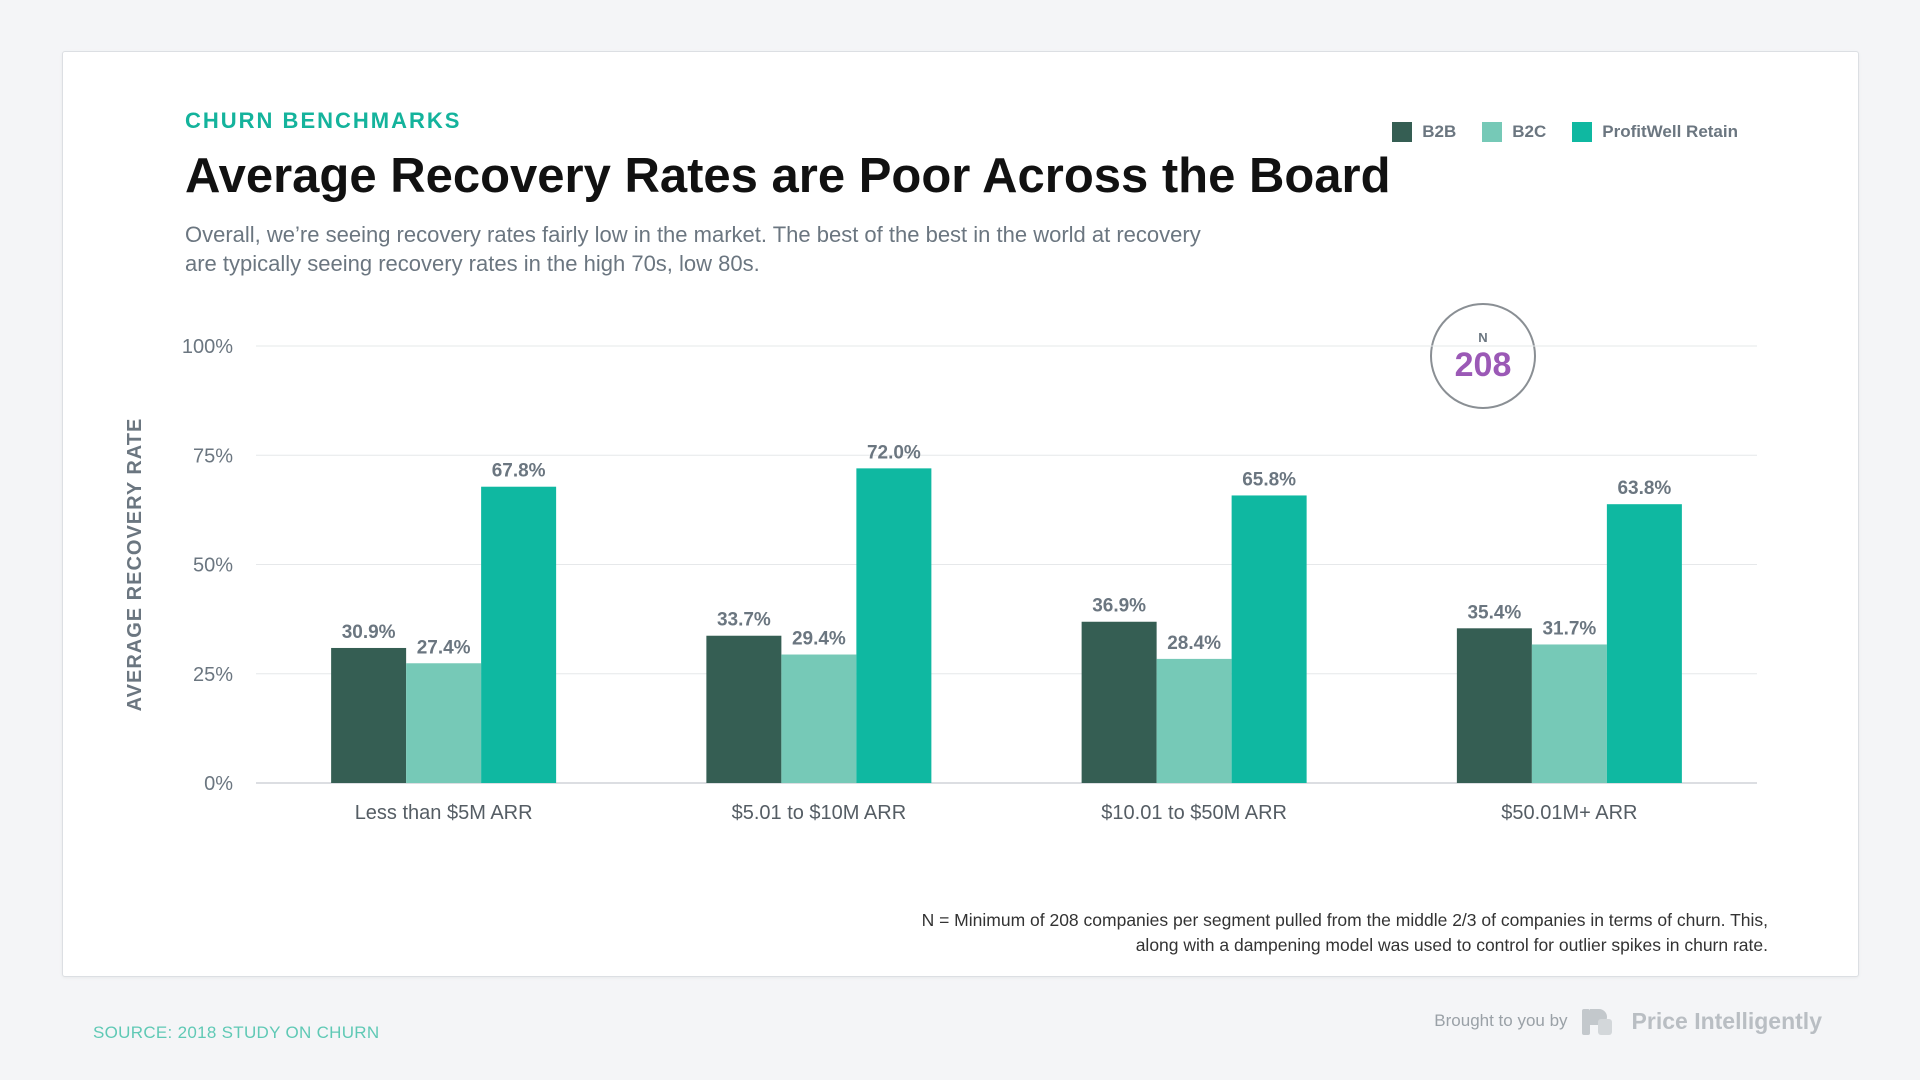 The image size is (1920, 1080). I want to click on legend-item-retain: ProfitWell Retain, so click(1655, 132).